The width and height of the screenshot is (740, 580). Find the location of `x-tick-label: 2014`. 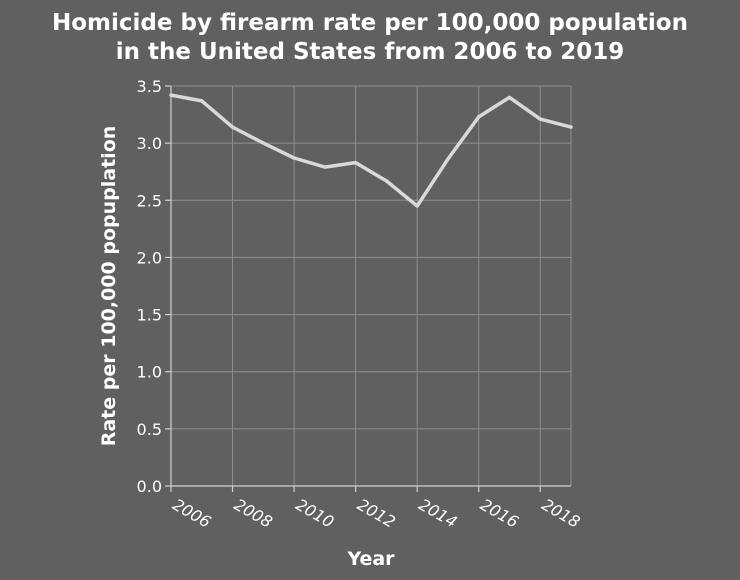

x-tick-label: 2014 is located at coordinates (438, 513).